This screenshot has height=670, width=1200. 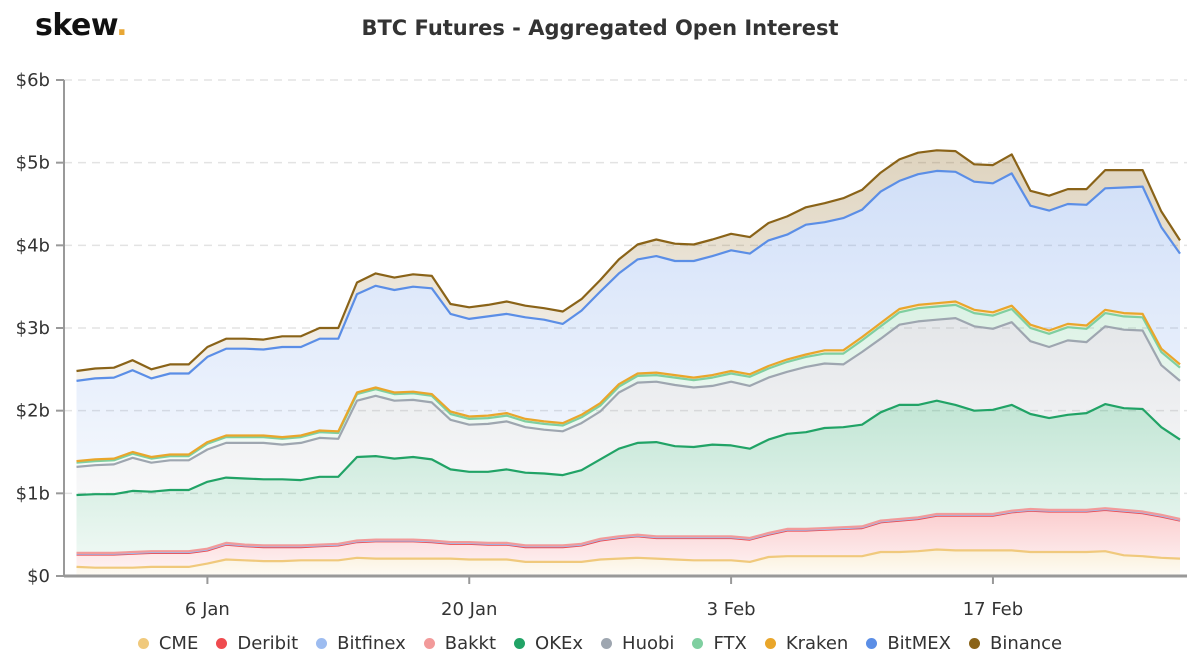 I want to click on y-tick-label: $5b, so click(x=33, y=163).